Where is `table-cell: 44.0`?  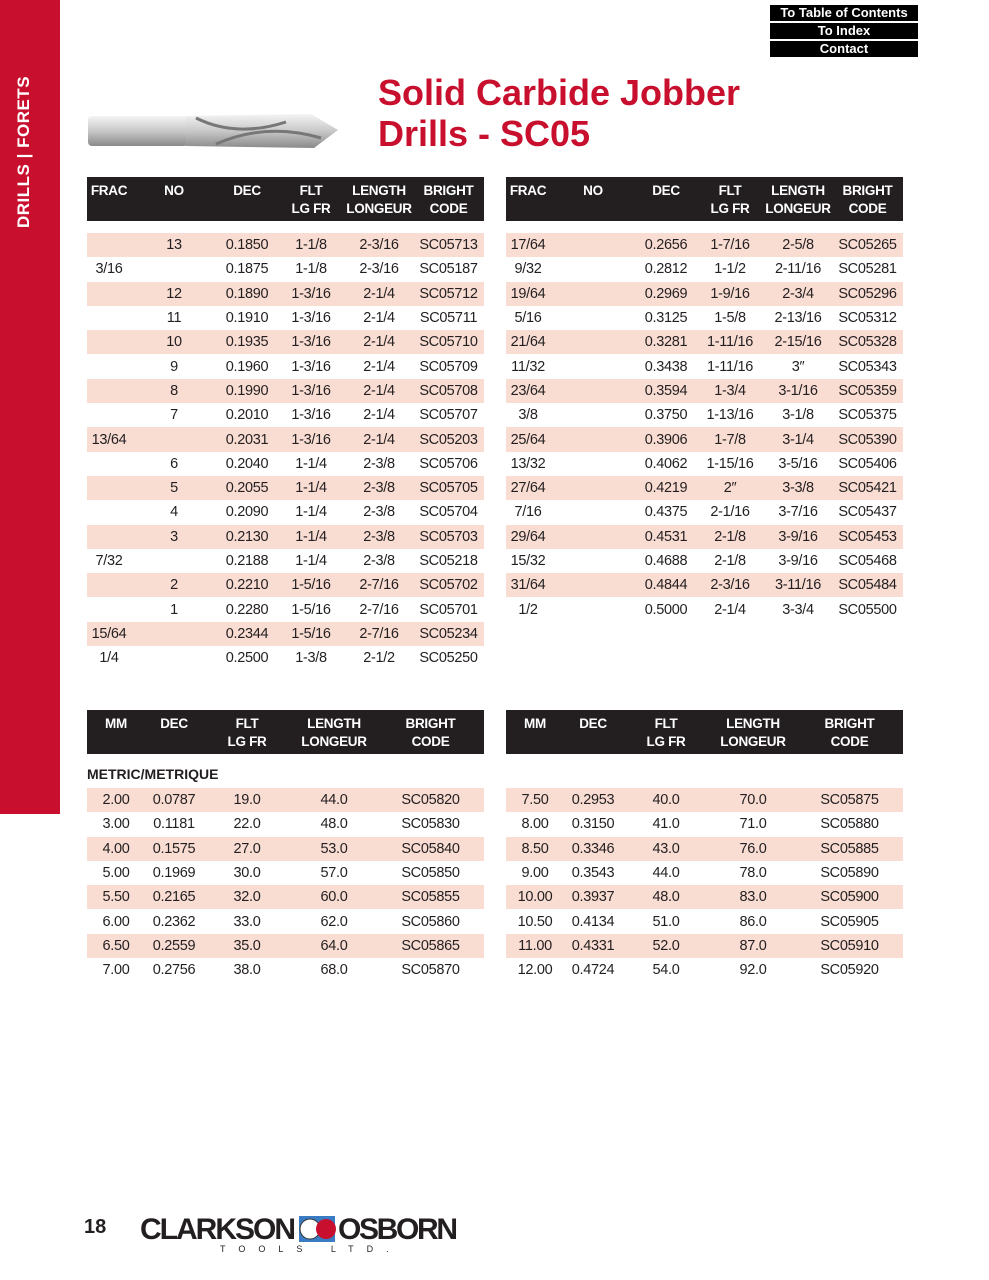
table-cell: 44.0 is located at coordinates (334, 800).